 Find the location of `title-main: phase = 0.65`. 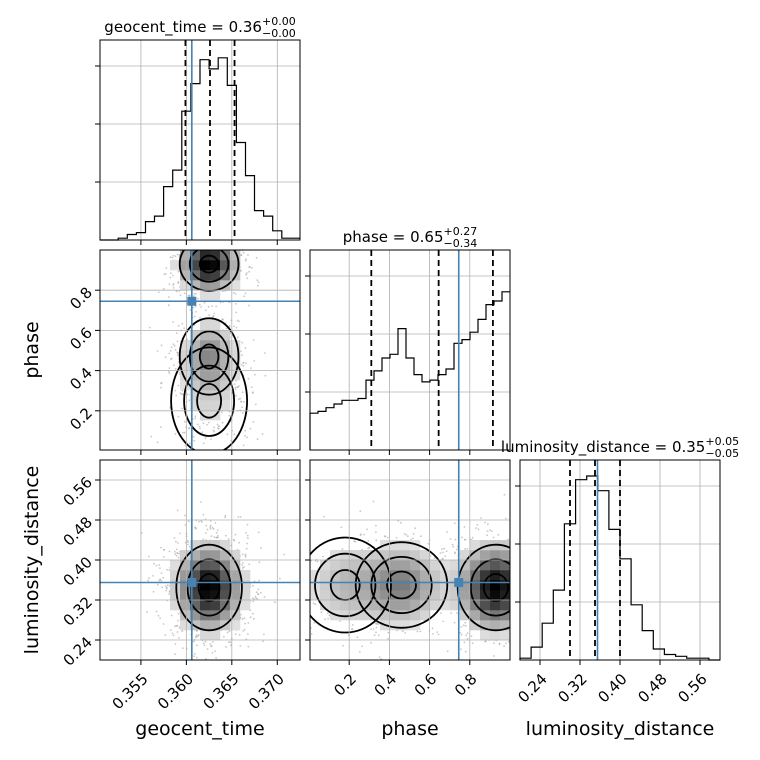

title-main: phase = 0.65 is located at coordinates (393, 237).